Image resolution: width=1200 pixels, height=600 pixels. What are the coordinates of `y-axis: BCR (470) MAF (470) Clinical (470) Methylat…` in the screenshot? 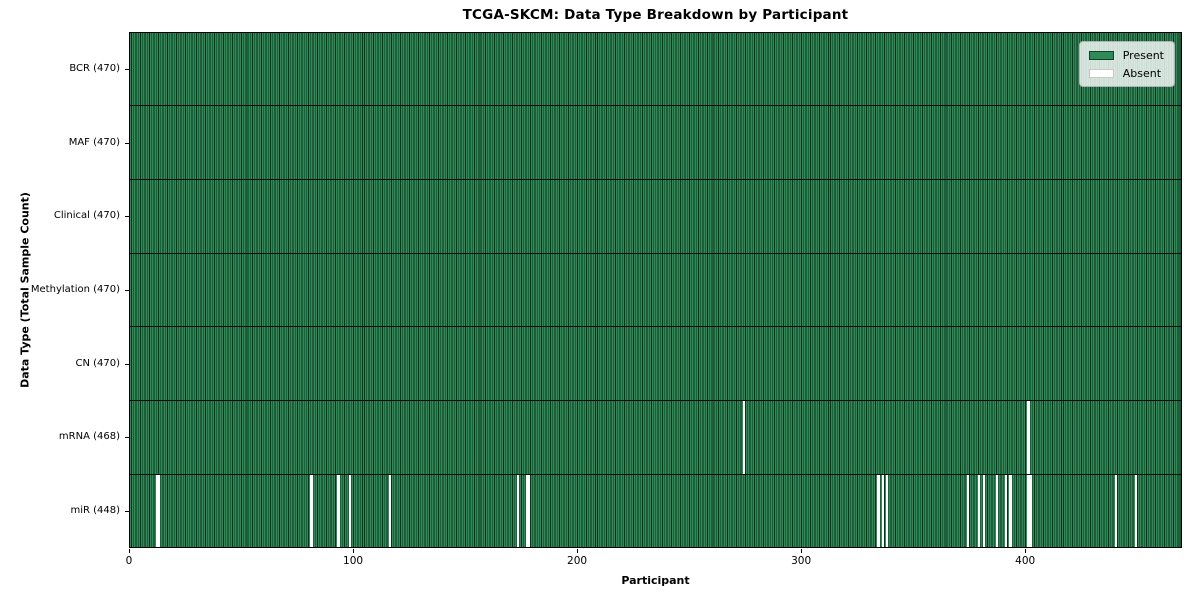 It's located at (64, 290).